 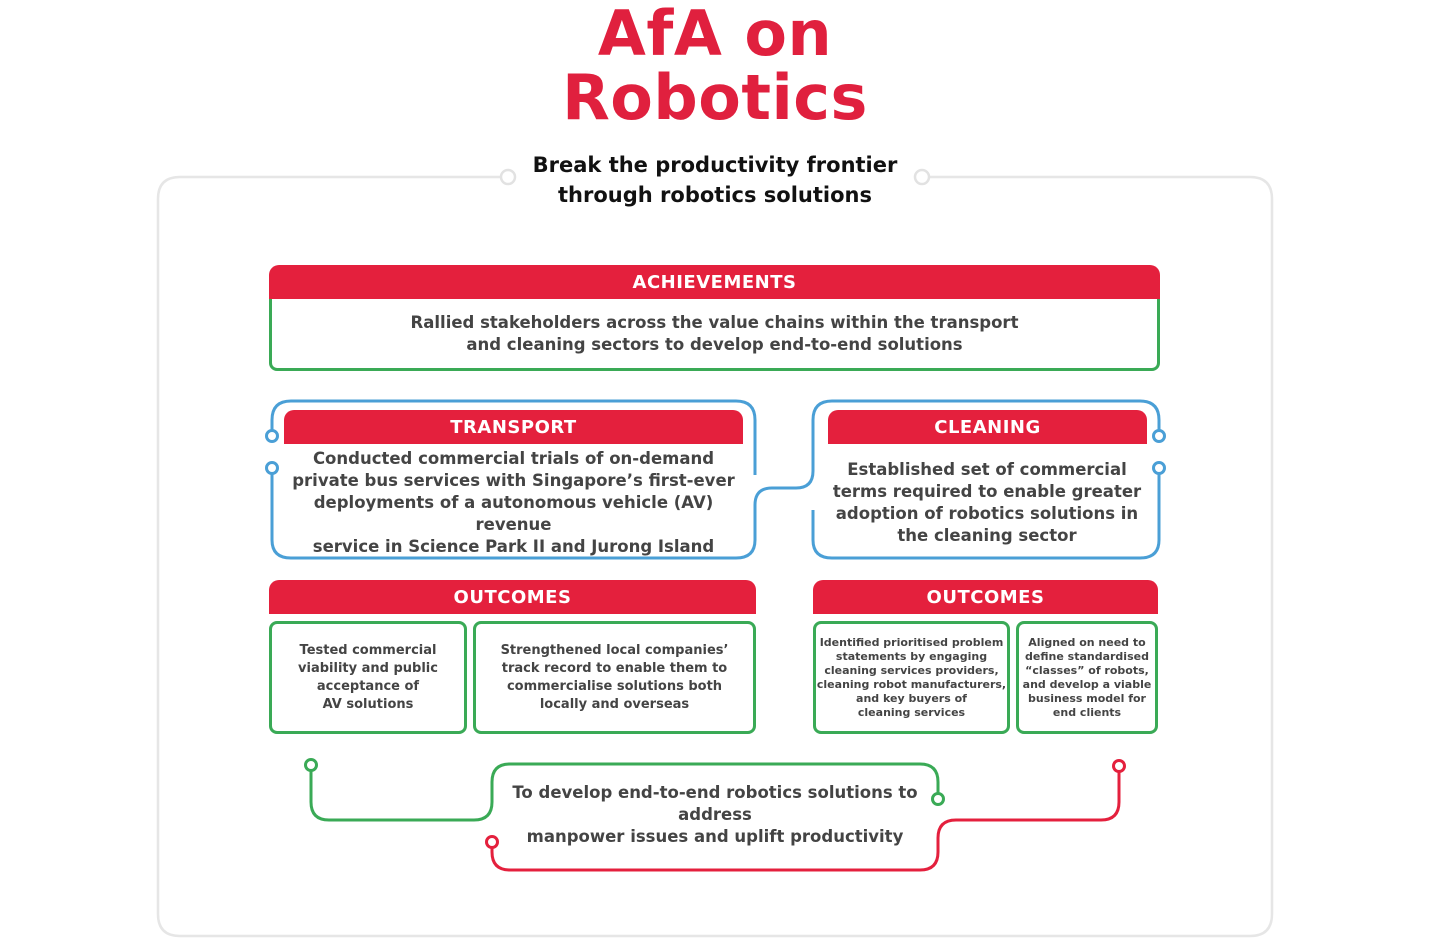 I want to click on outcome-line: Identified prioritised problem, so click(x=911, y=642).